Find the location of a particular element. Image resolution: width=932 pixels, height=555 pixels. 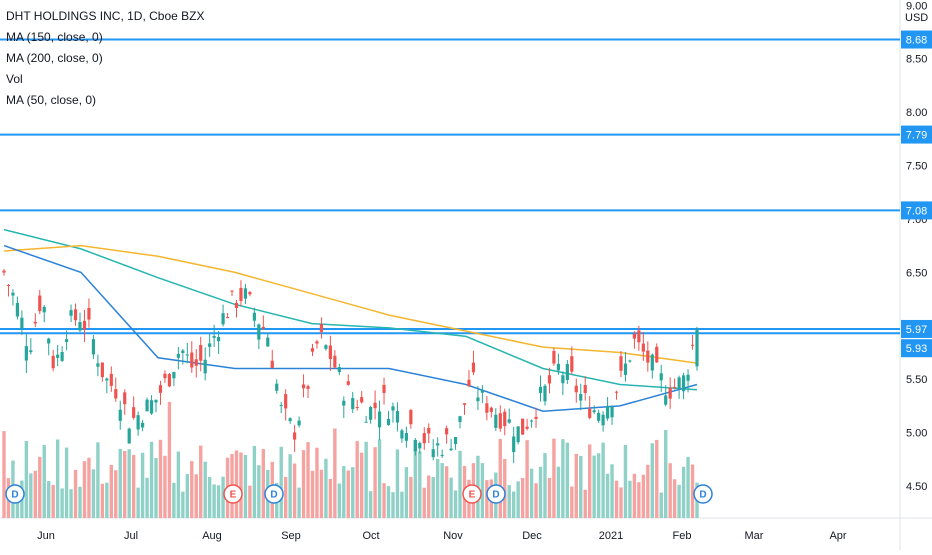

dividend-marker is located at coordinates (703, 494).